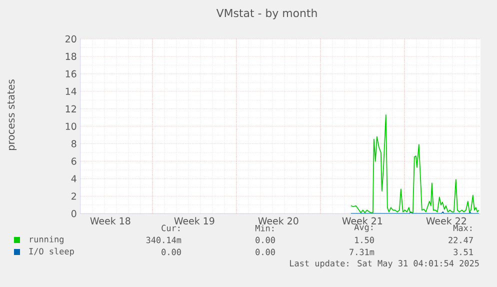 This screenshot has width=497, height=287. I want to click on y-axis-title: process states, so click(12, 115).